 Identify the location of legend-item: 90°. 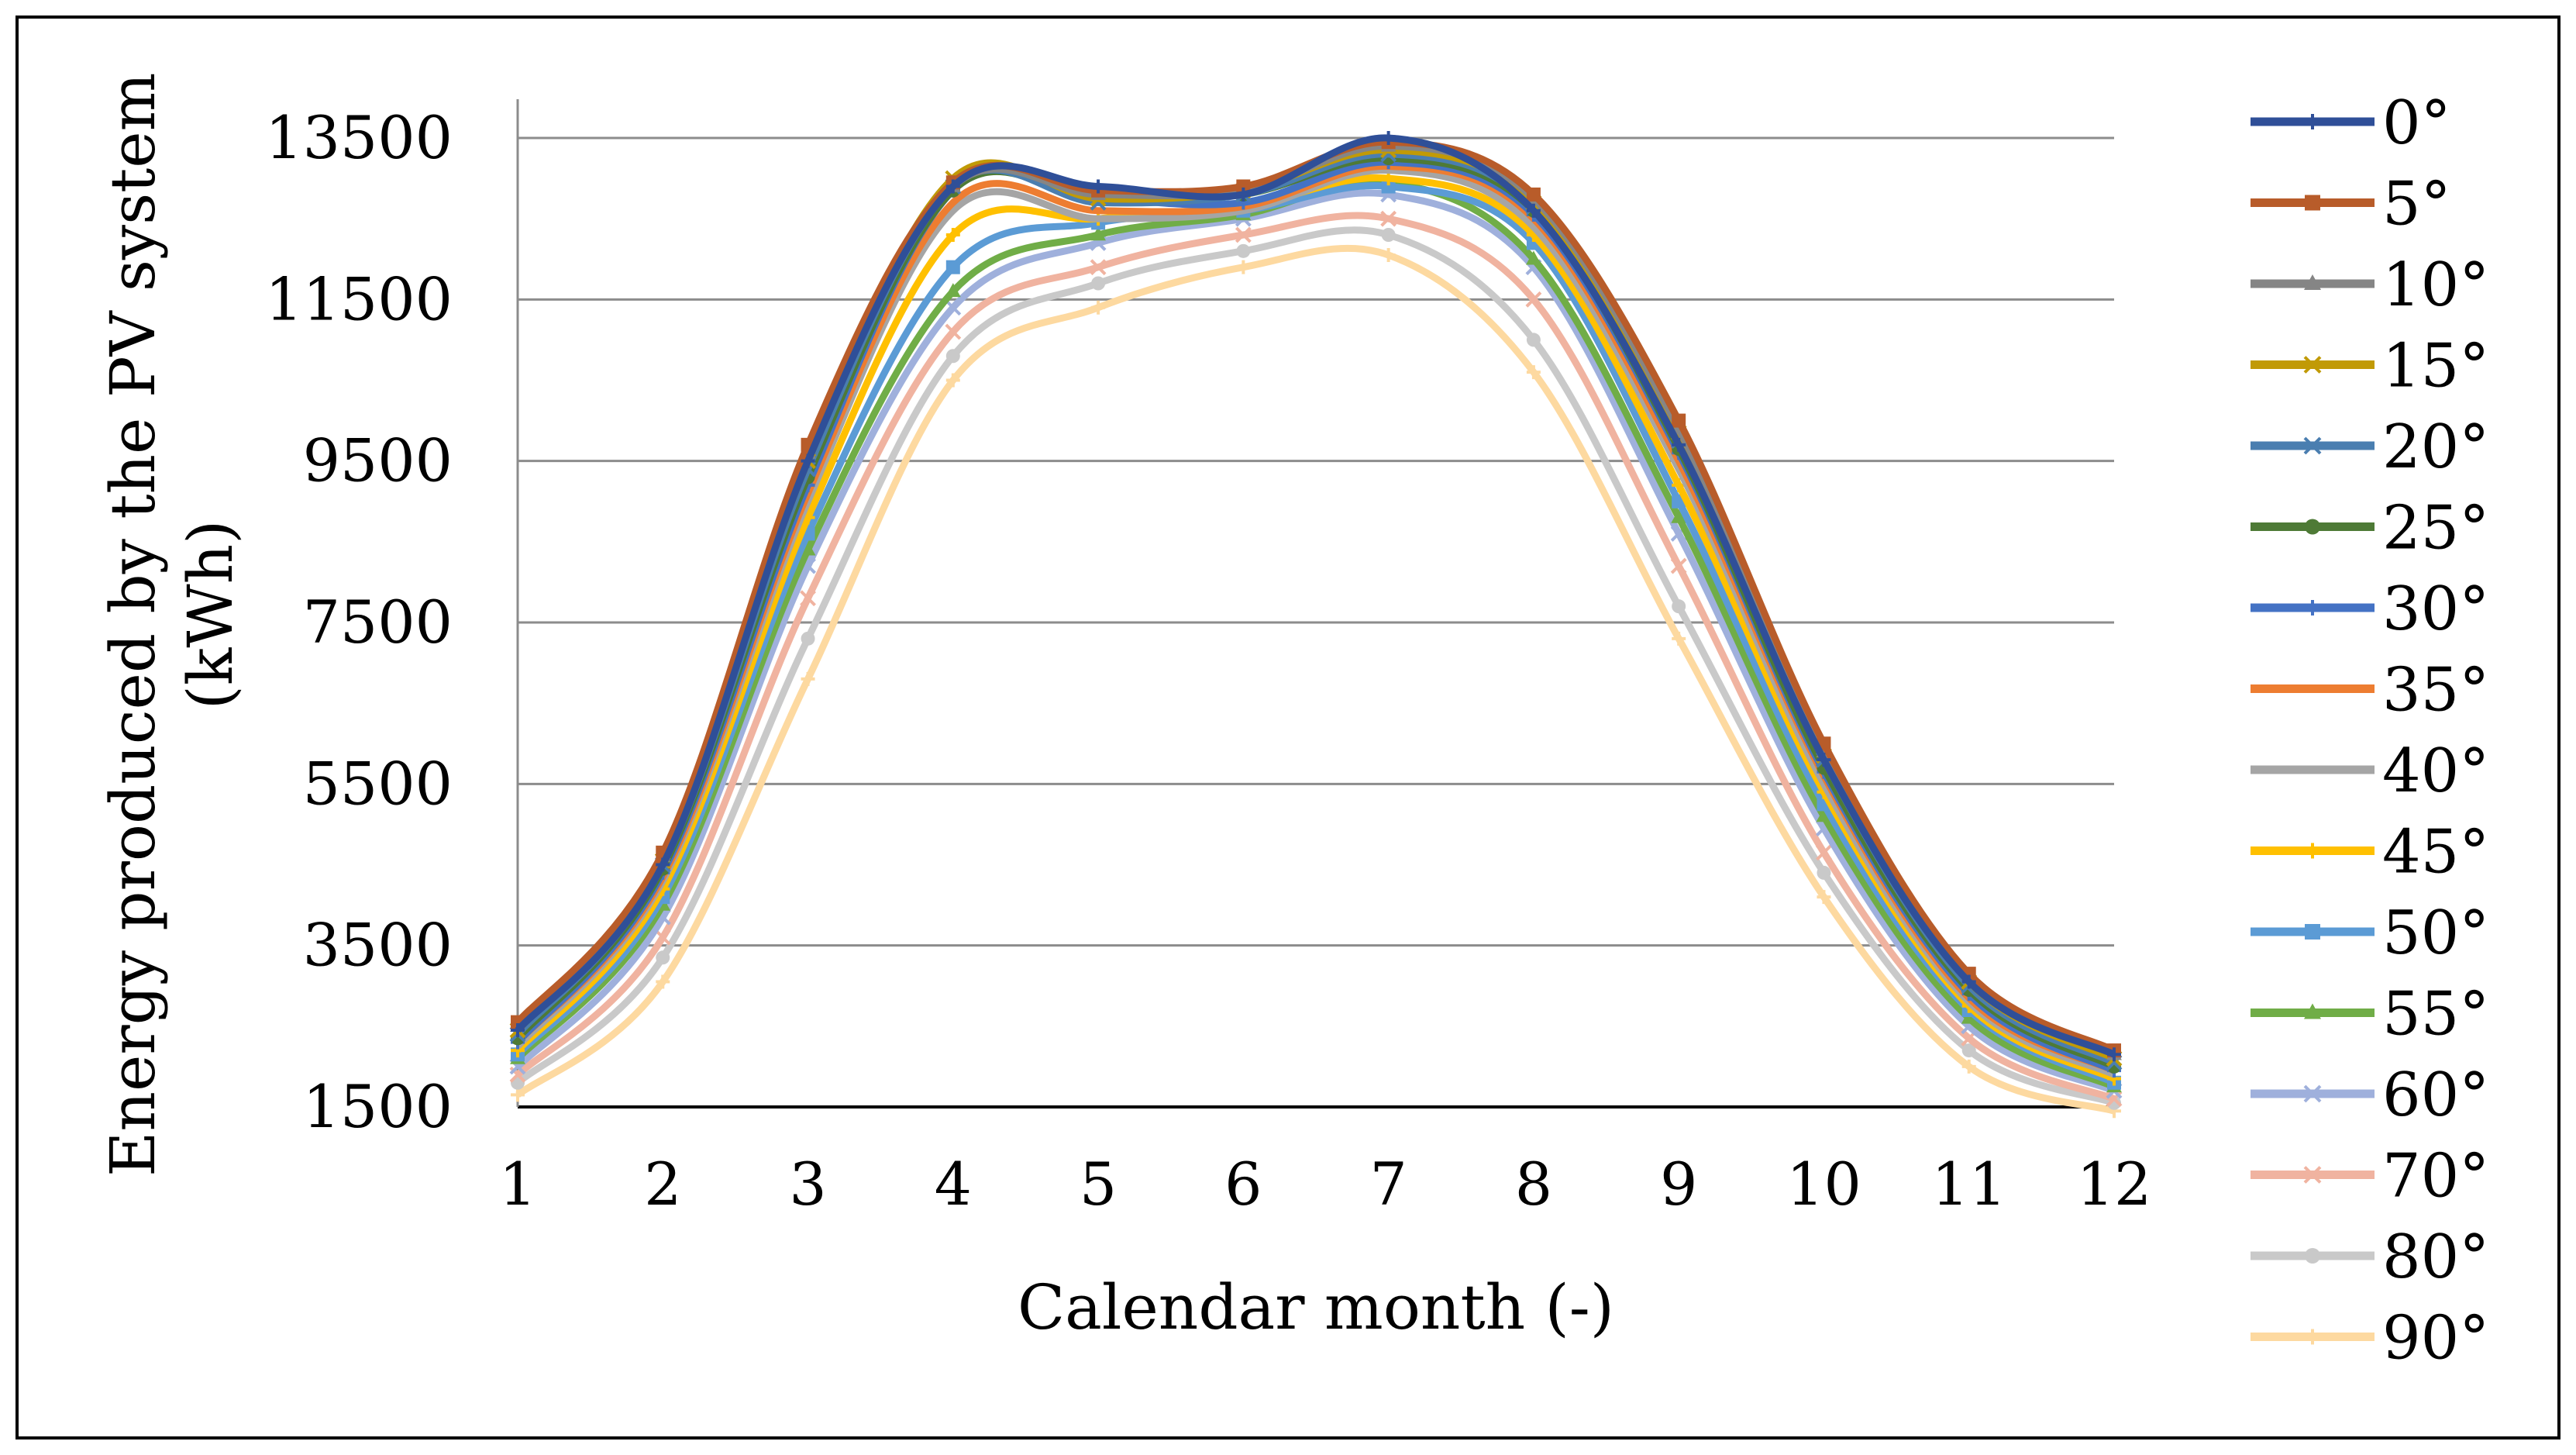
(2370, 1339).